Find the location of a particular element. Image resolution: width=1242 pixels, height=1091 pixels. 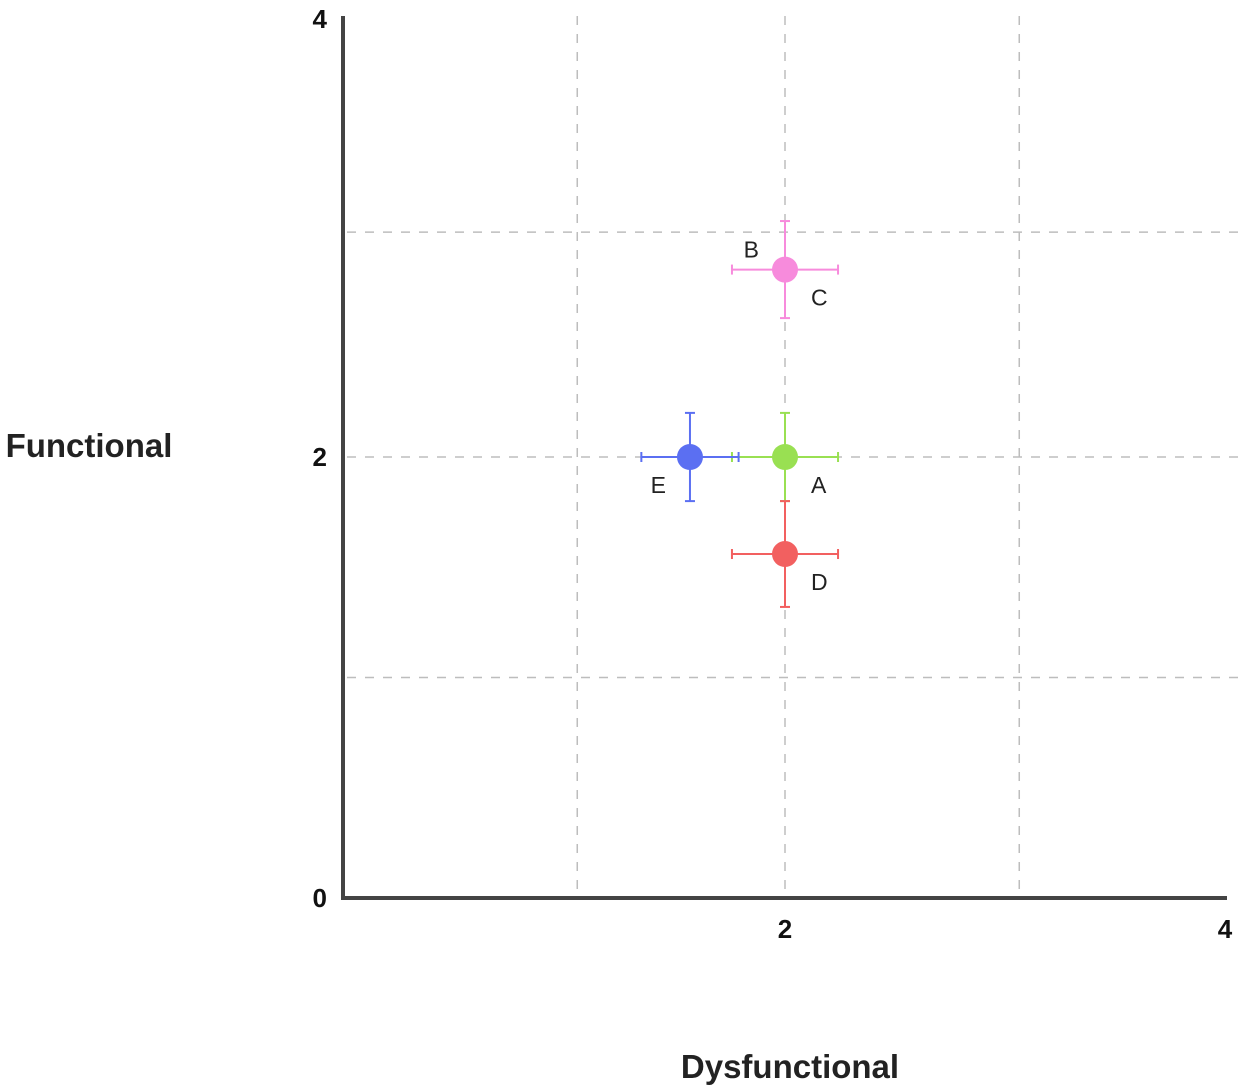

y-tick-label: 2 is located at coordinates (320, 457).